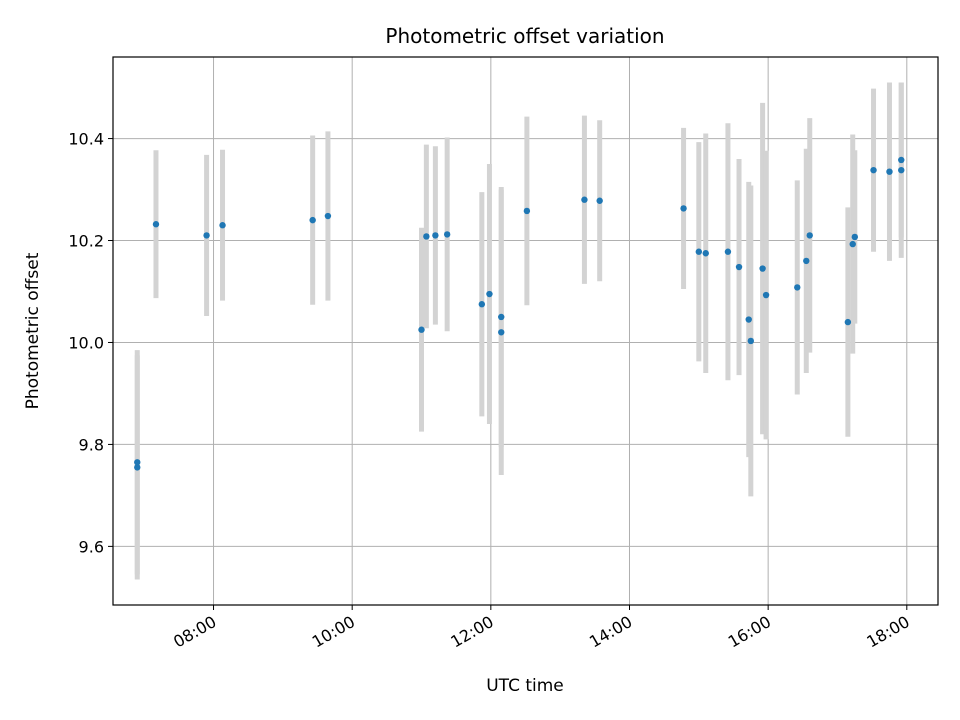  Describe the element at coordinates (525, 686) in the screenshot. I see `x-axis-label: UTC time` at that location.